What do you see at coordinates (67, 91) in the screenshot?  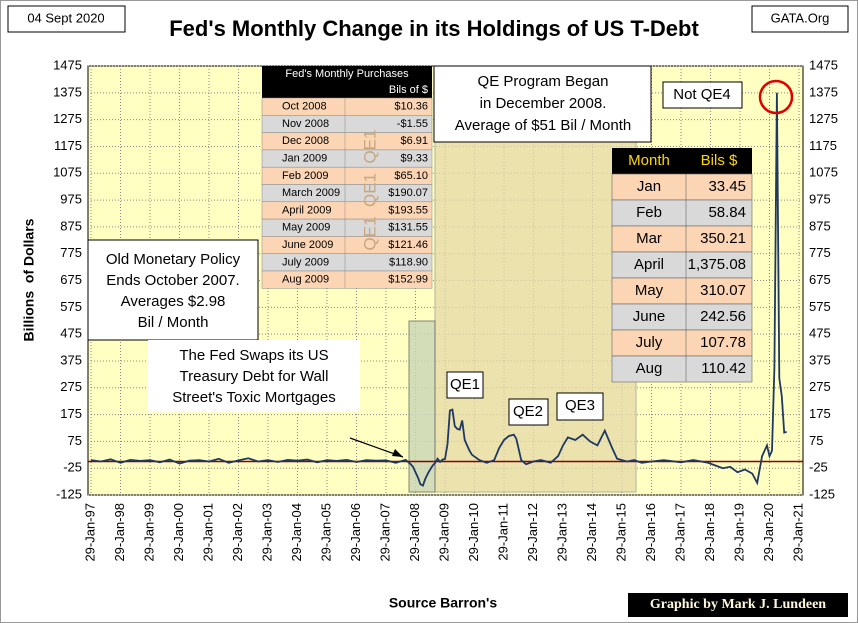 I see `y-tick-label: 1375` at bounding box center [67, 91].